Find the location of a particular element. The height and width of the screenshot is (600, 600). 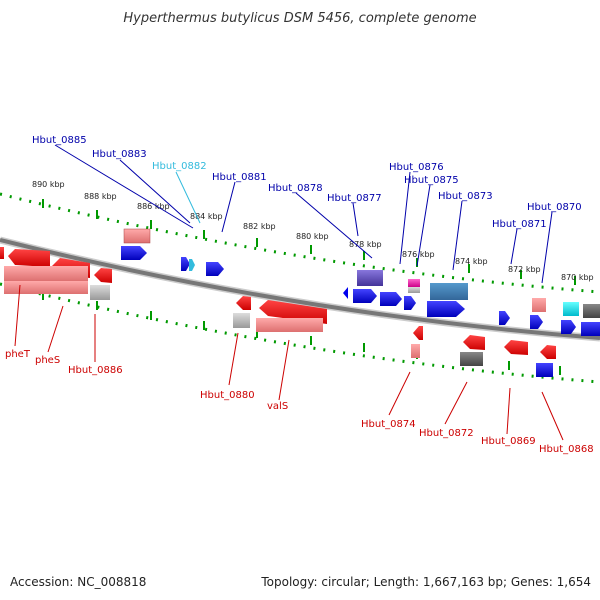

forward-genes is located at coordinates (360, 282).